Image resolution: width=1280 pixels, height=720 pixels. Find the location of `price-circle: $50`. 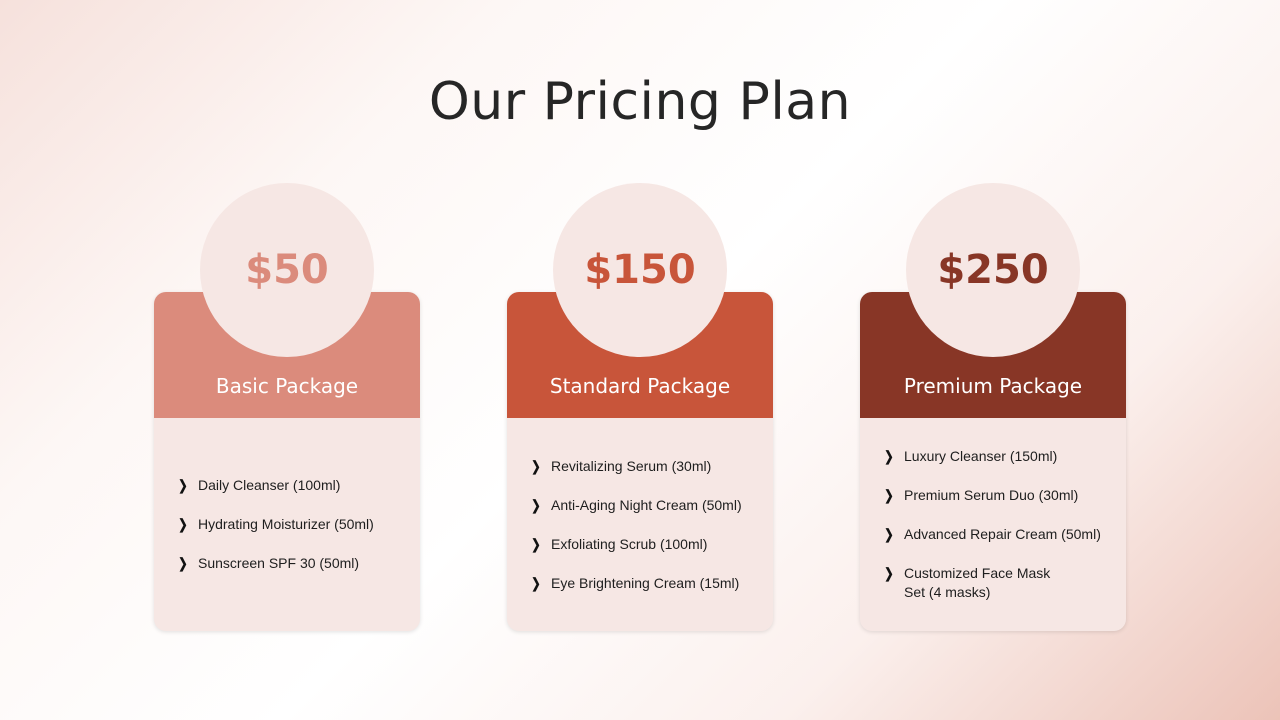

price-circle: $50 is located at coordinates (287, 270).